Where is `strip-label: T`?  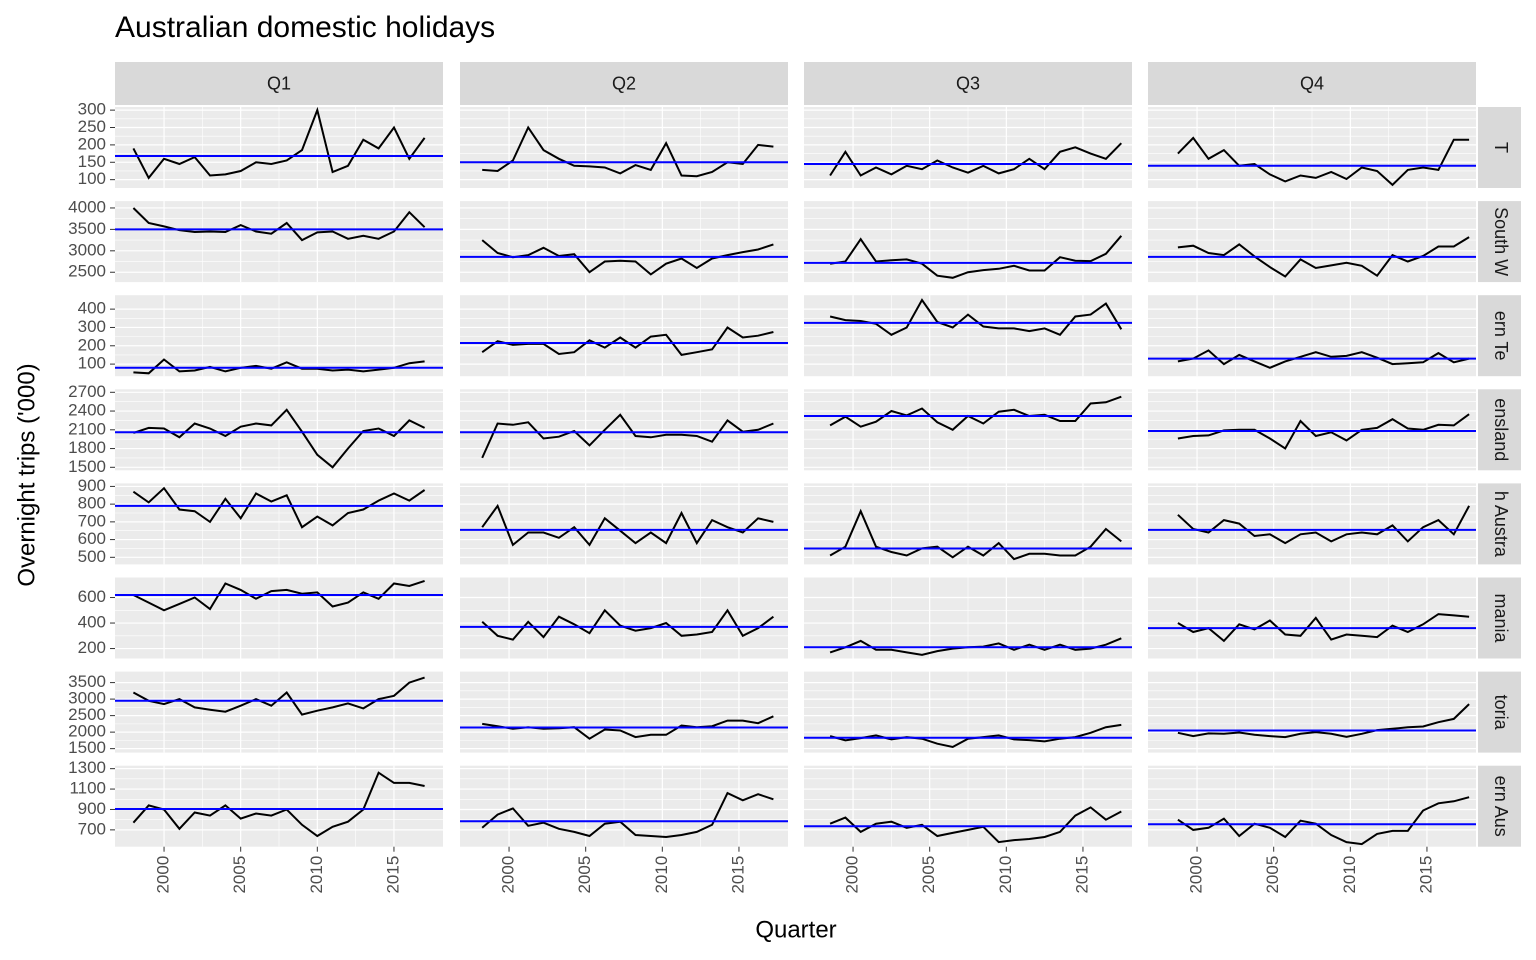
strip-label: T is located at coordinates (1501, 147).